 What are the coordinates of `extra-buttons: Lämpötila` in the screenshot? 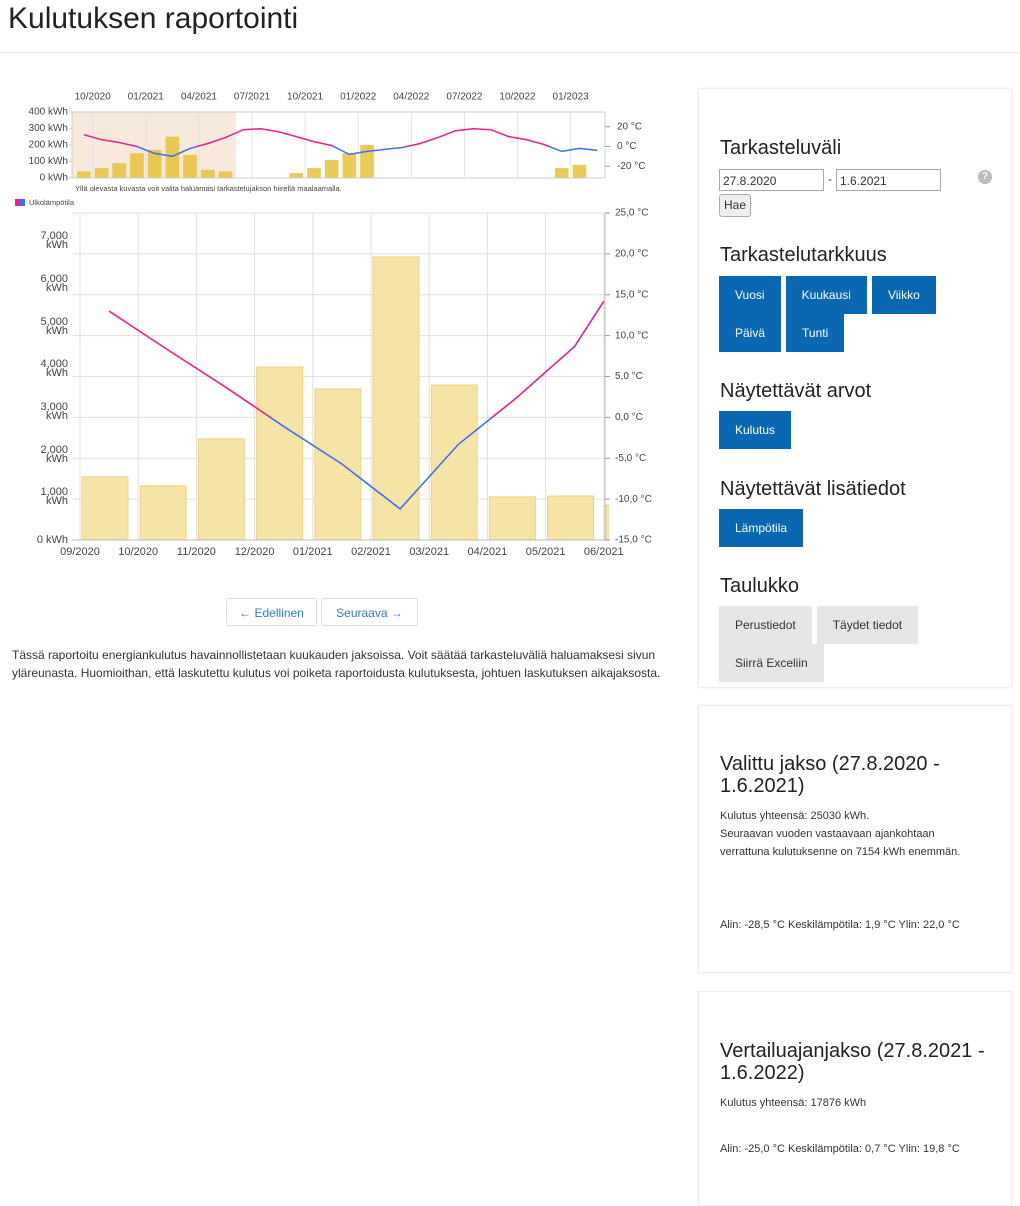 It's located at (835, 528).